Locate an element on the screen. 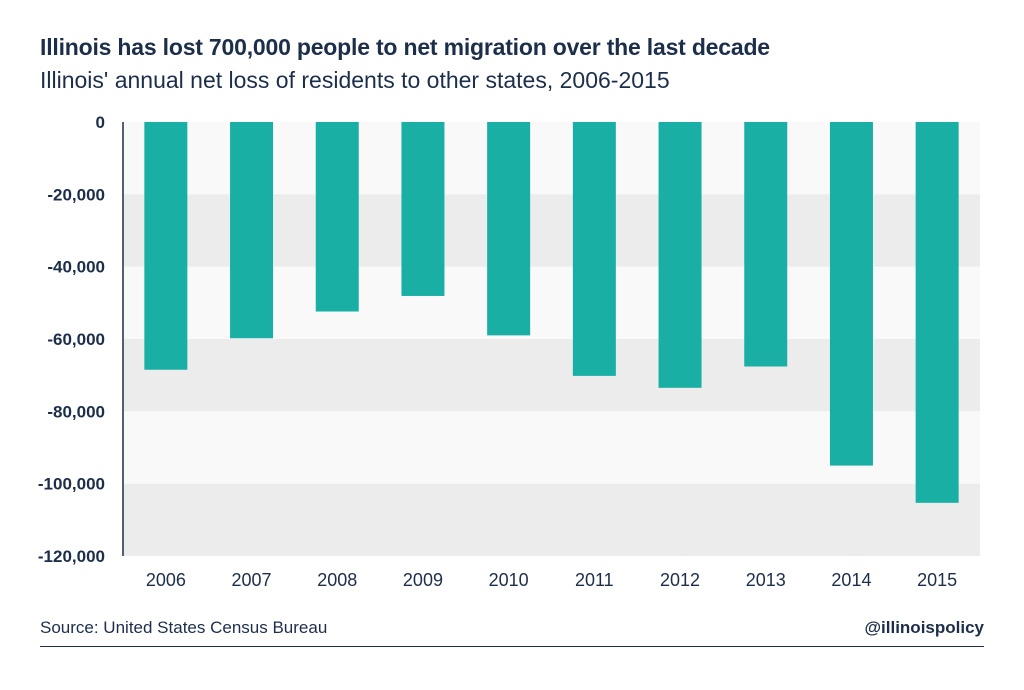  bar-2010 is located at coordinates (509, 229).